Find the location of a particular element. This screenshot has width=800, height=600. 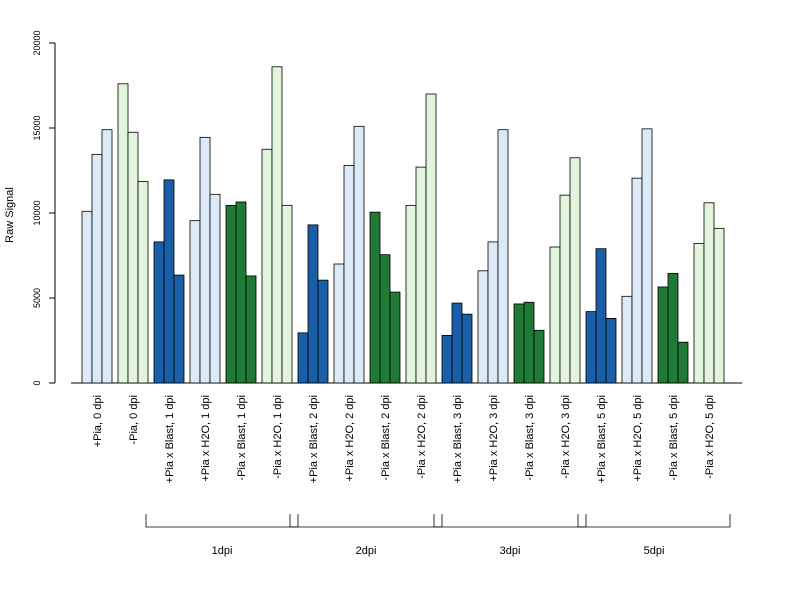

category-label: -Pia x Blast, 5 dpi is located at coordinates (674, 438).